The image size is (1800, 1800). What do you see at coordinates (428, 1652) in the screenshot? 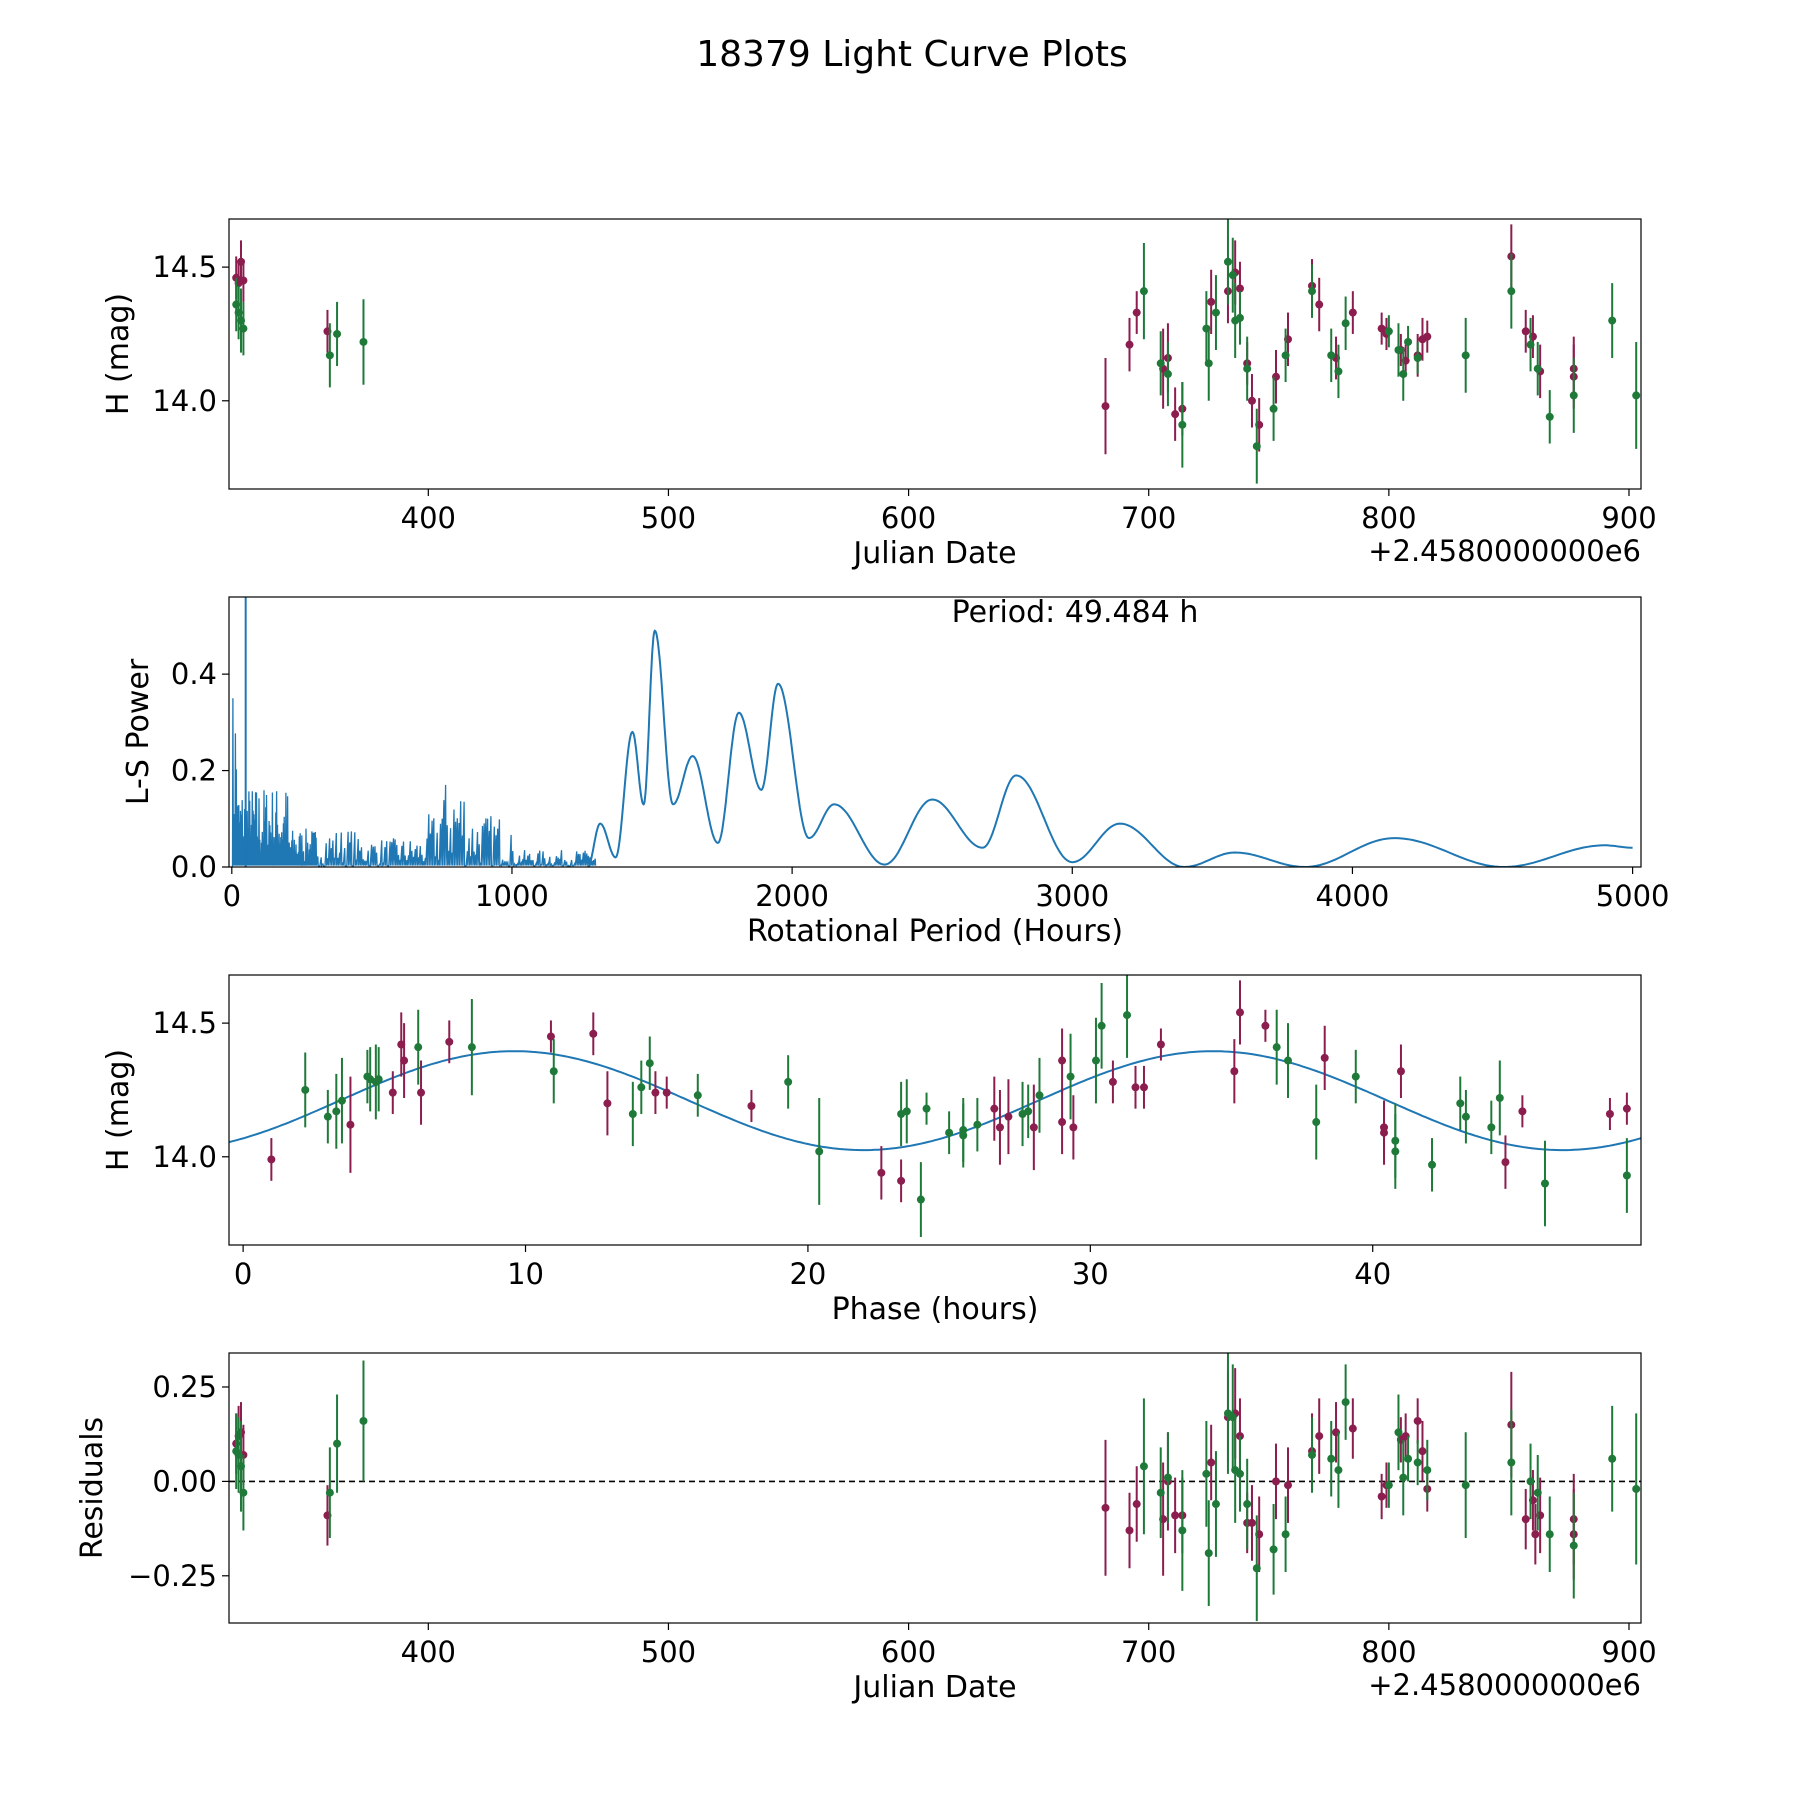
I see `residuals-xtick-label: 400` at bounding box center [428, 1652].